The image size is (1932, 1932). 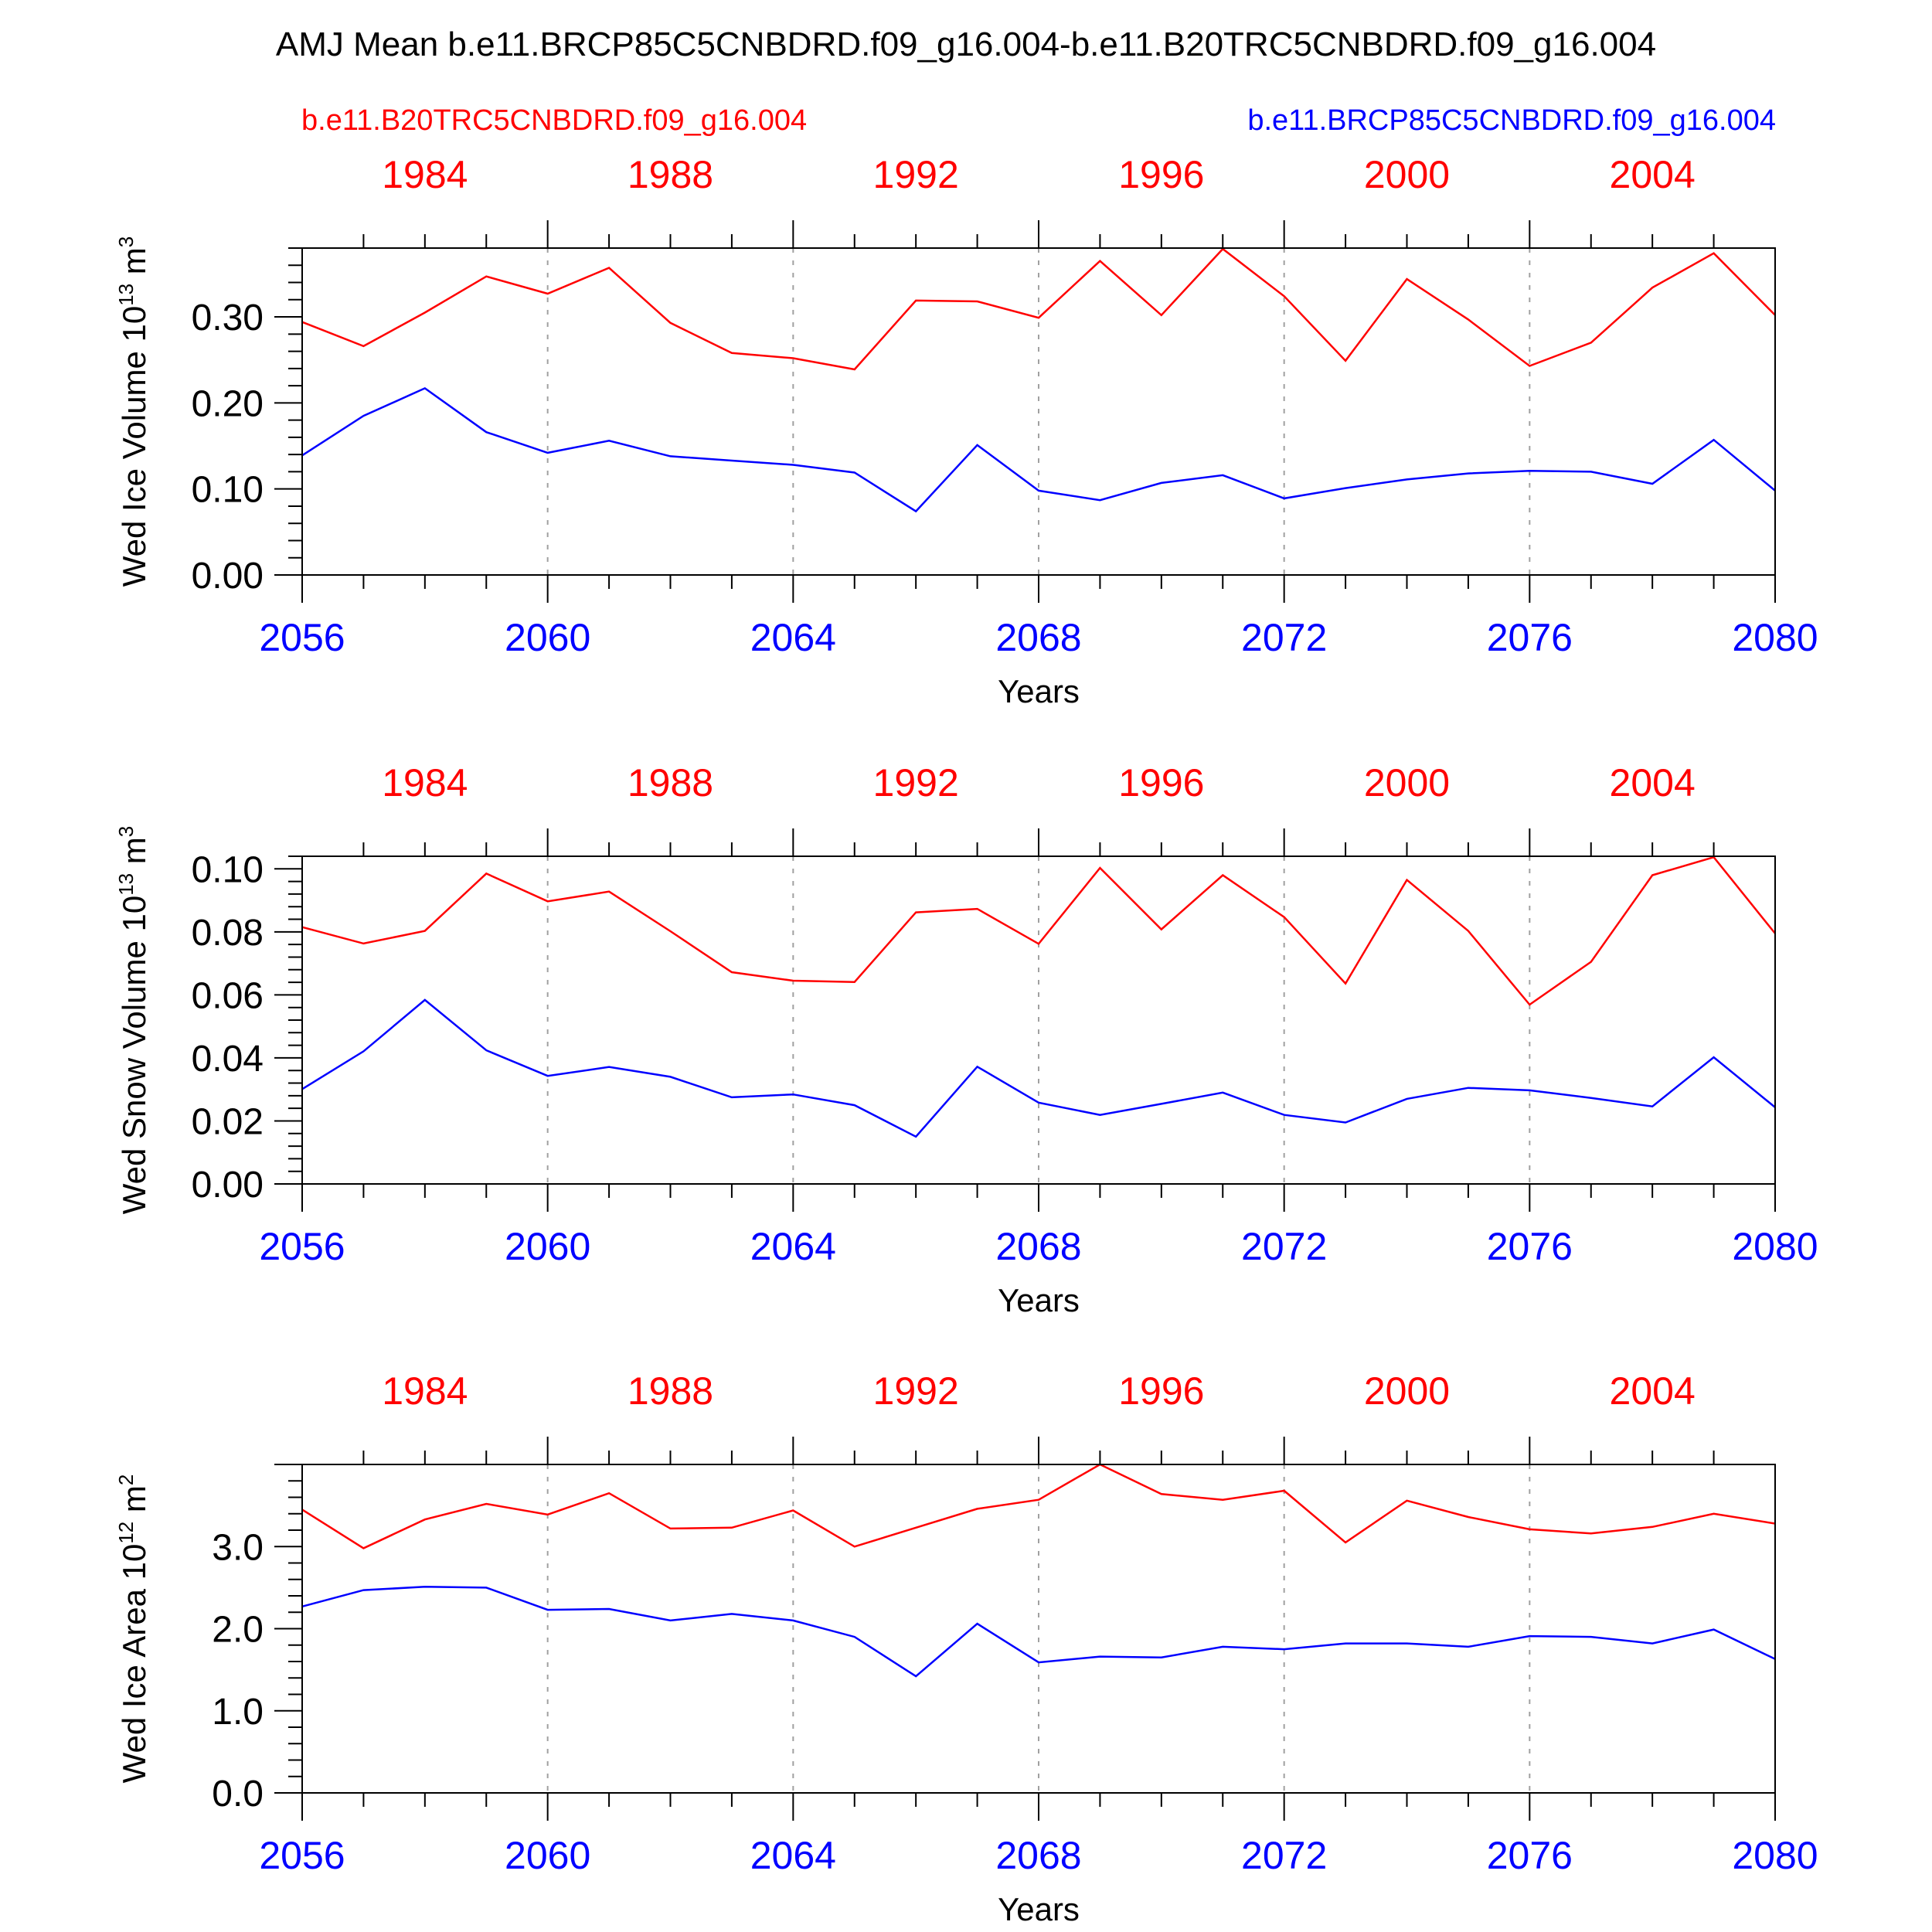 What do you see at coordinates (238, 1547) in the screenshot?
I see `y-tick-label: 3.0` at bounding box center [238, 1547].